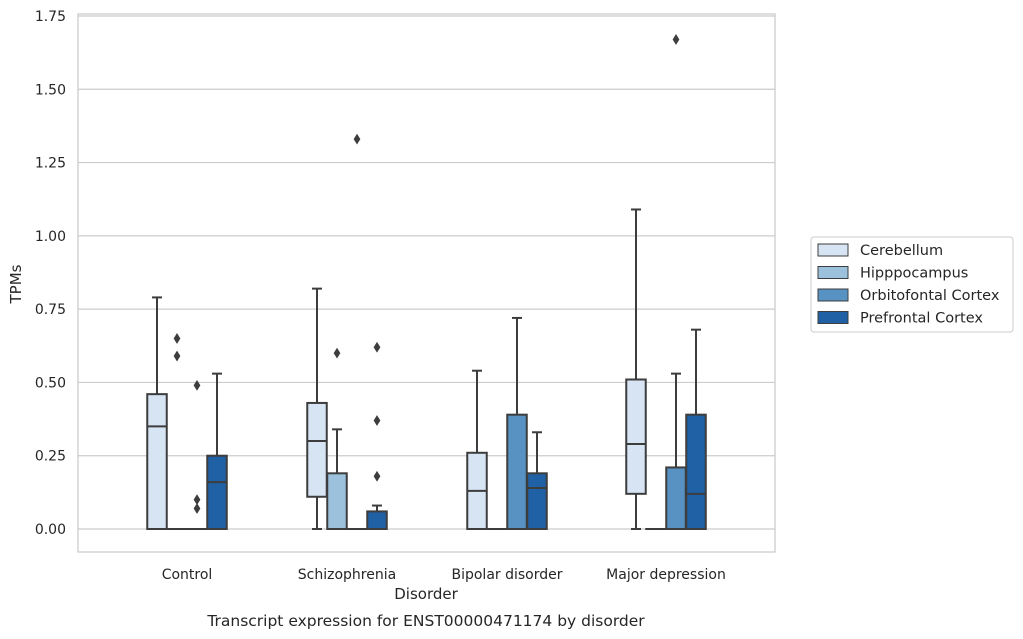 The image size is (1023, 639). What do you see at coordinates (50, 17) in the screenshot?
I see `y-tick-label: 1.75` at bounding box center [50, 17].